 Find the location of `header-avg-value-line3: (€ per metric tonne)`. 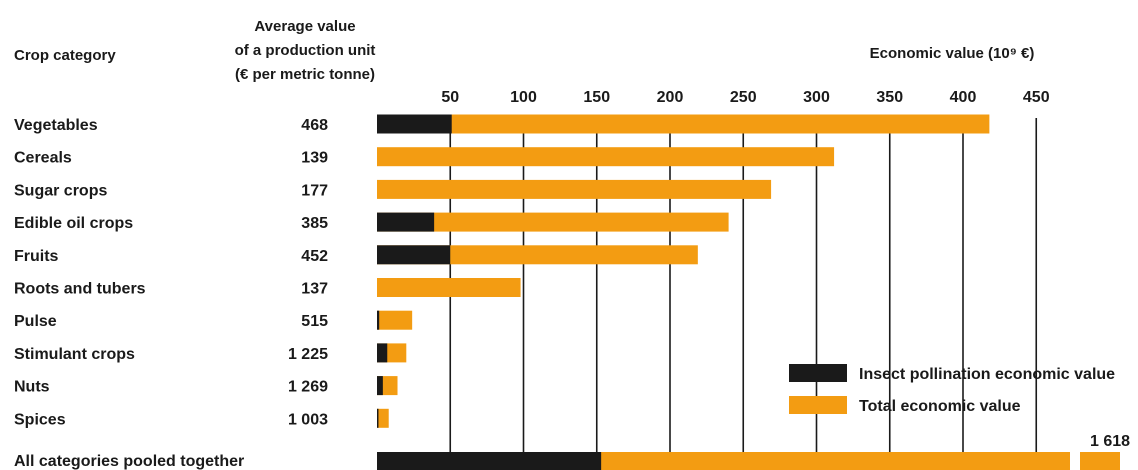

header-avg-value-line3: (€ per metric tonne) is located at coordinates (305, 74).